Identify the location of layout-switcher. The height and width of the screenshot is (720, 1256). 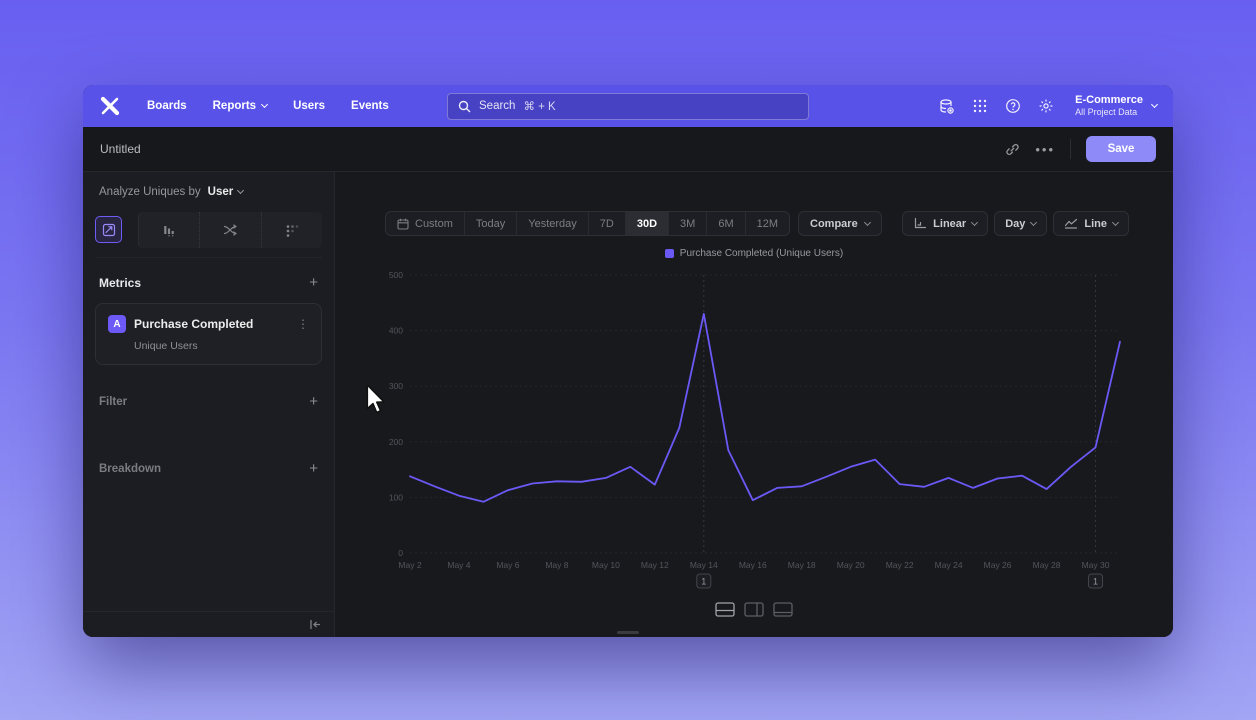
(754, 609).